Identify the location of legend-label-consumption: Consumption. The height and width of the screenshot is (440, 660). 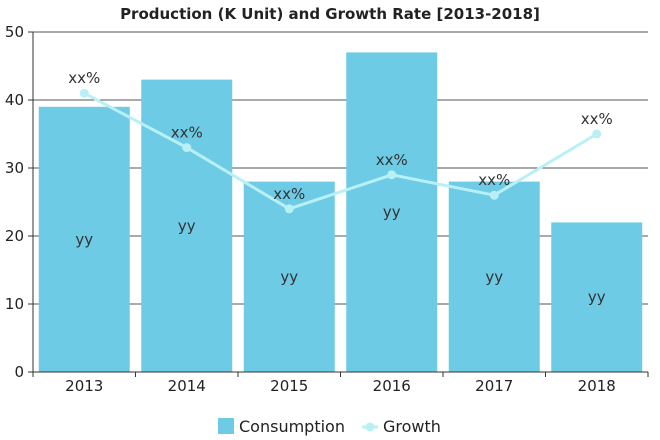
(292, 426).